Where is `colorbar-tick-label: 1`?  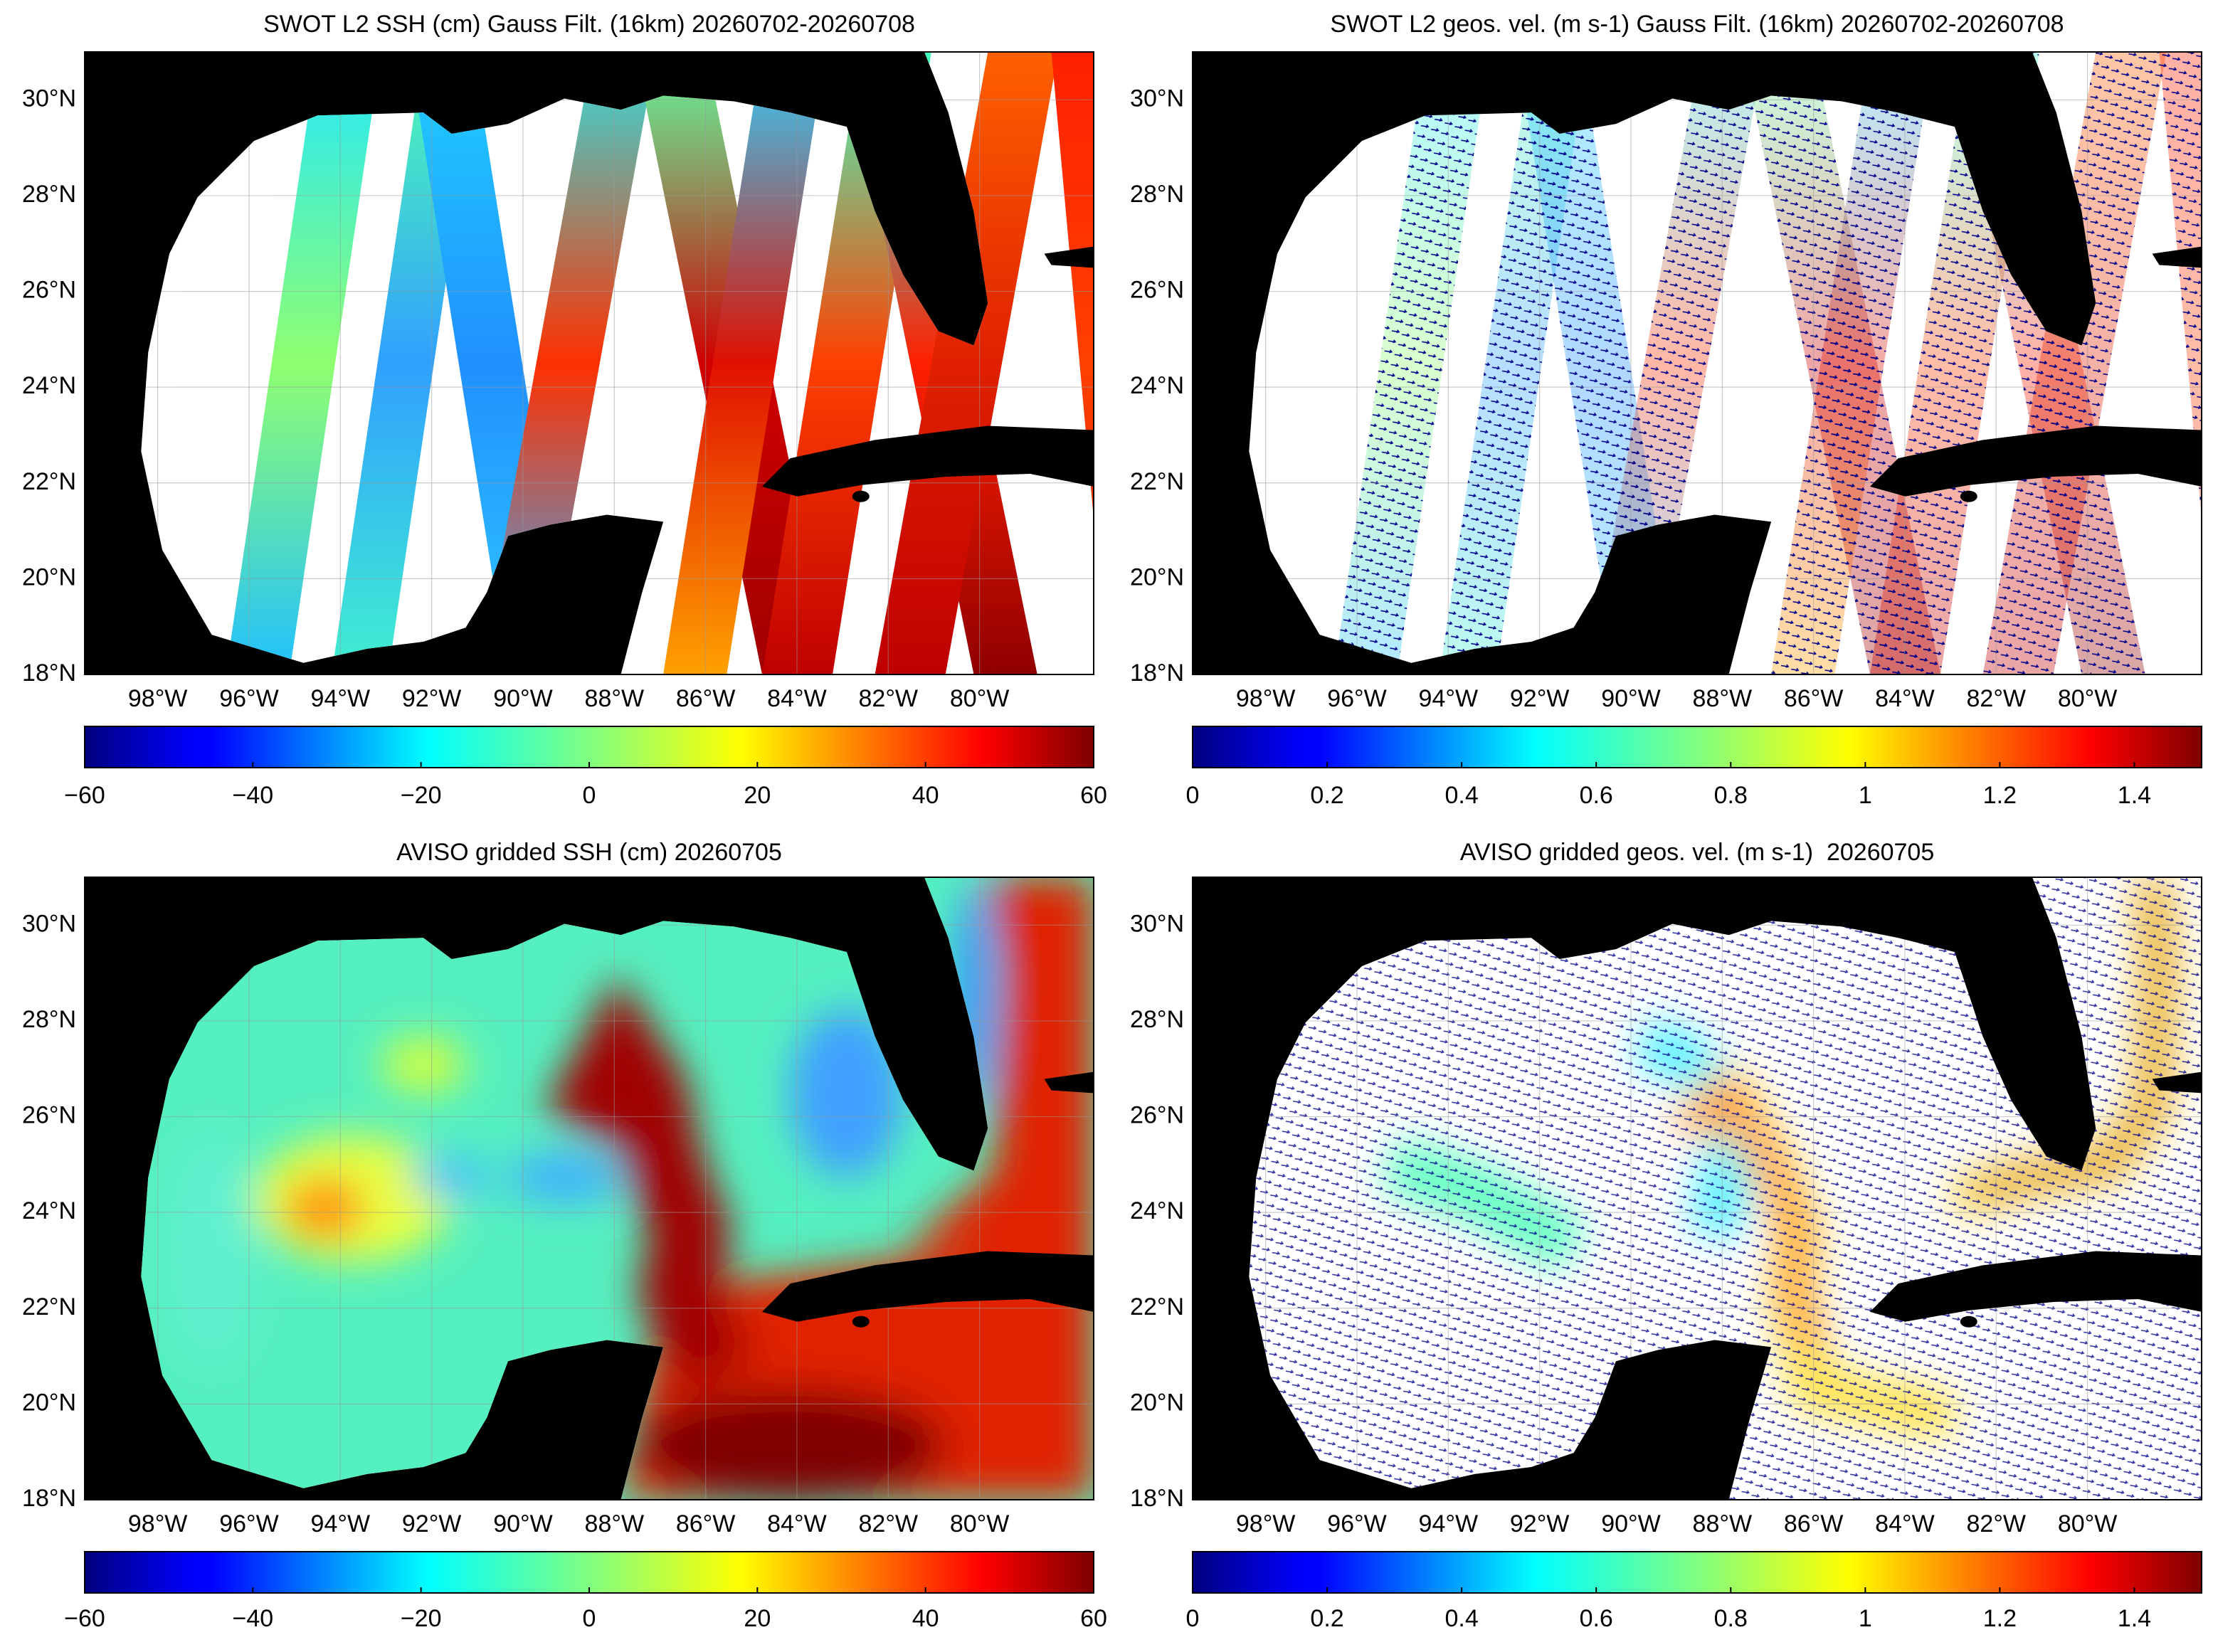
colorbar-tick-label: 1 is located at coordinates (1865, 795).